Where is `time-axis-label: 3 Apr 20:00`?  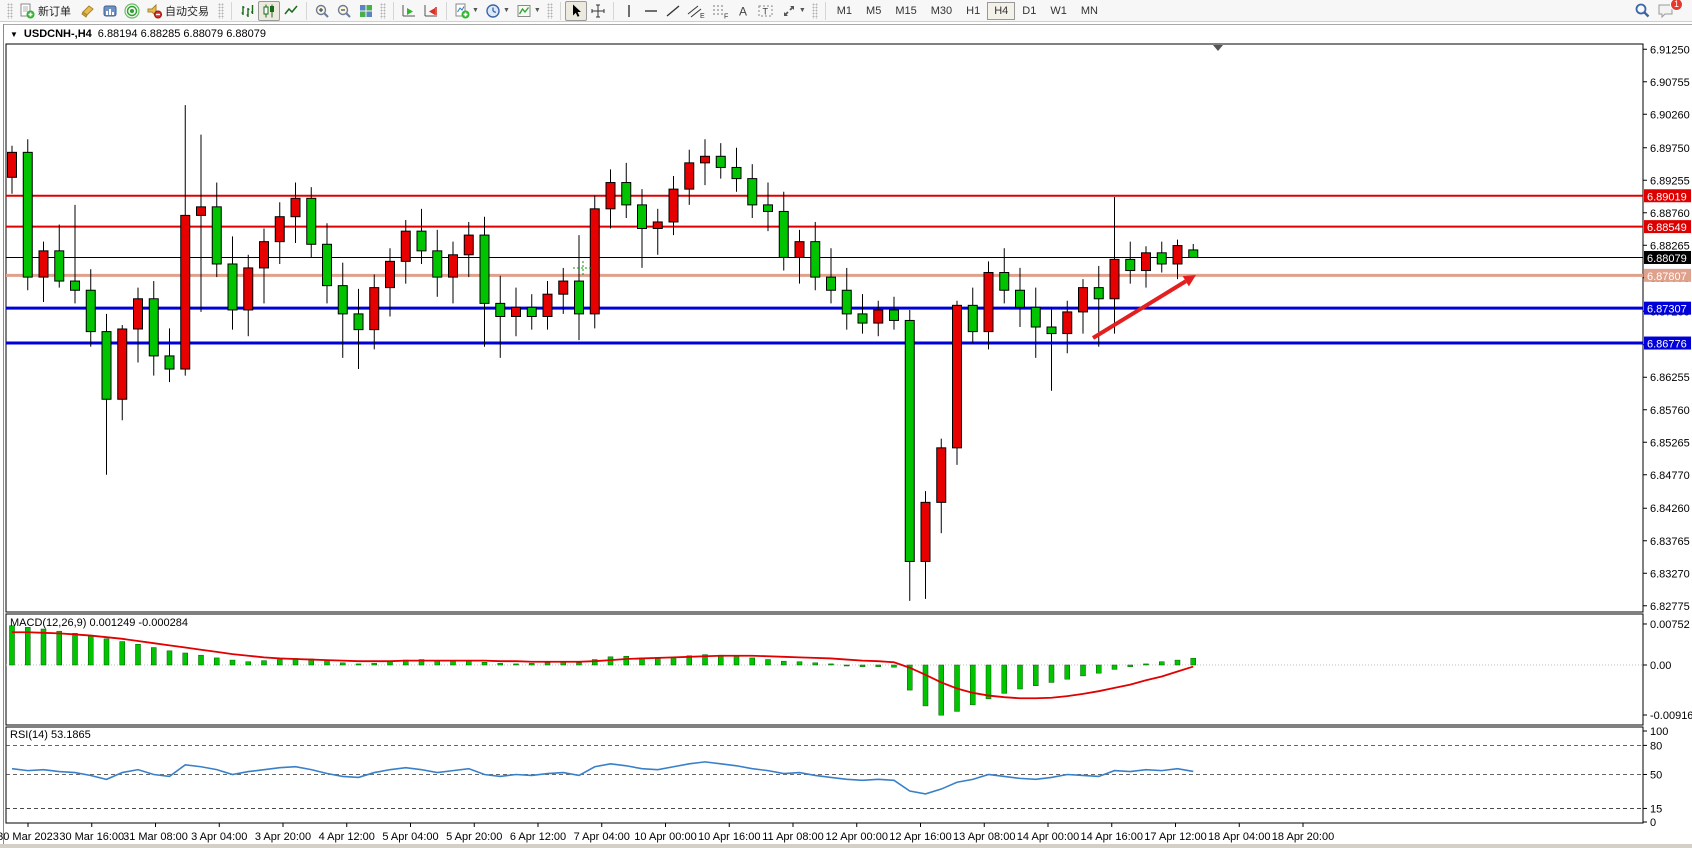
time-axis-label: 3 Apr 20:00 is located at coordinates (283, 837).